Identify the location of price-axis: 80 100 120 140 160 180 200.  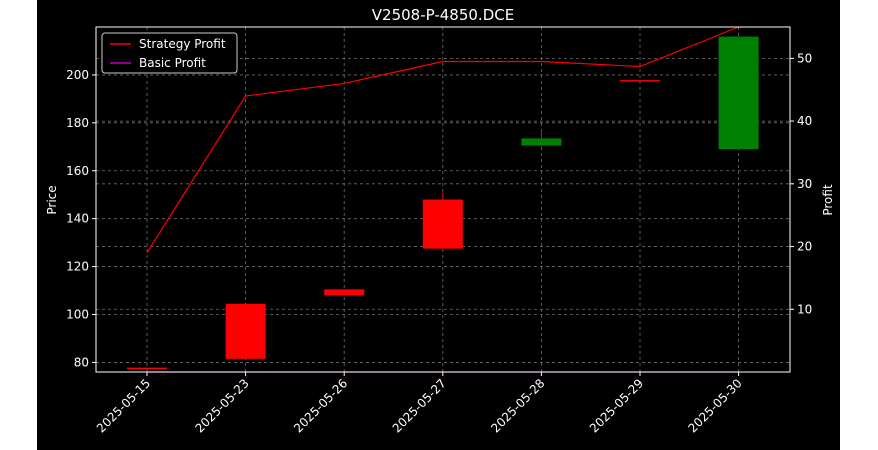
(81, 218).